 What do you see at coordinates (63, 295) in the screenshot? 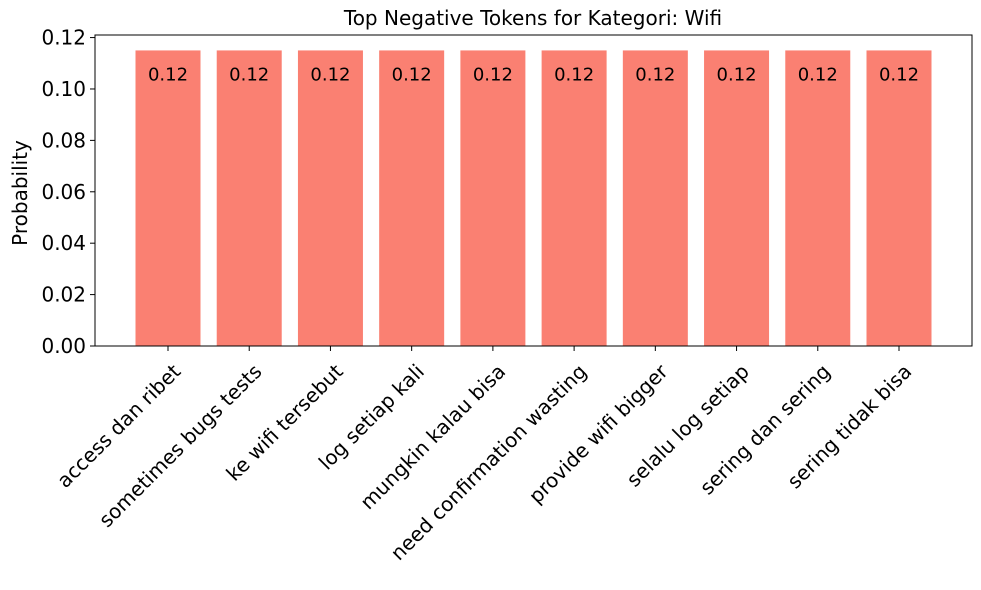
I see `y-tick-label: 0.02` at bounding box center [63, 295].